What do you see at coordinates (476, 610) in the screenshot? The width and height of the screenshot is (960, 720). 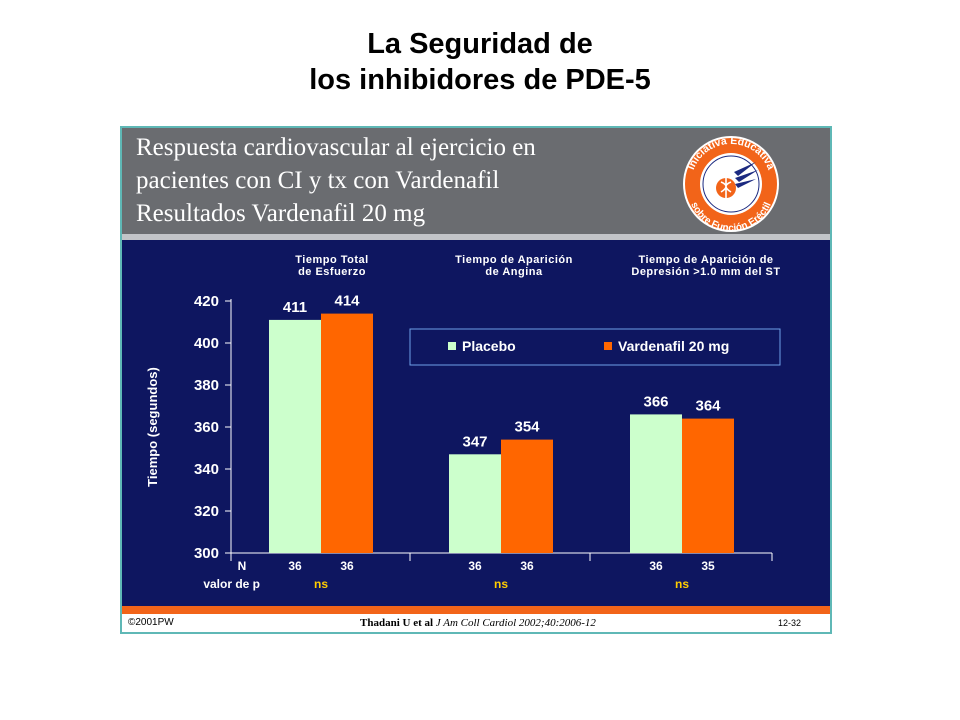 I see `footer-bar` at bounding box center [476, 610].